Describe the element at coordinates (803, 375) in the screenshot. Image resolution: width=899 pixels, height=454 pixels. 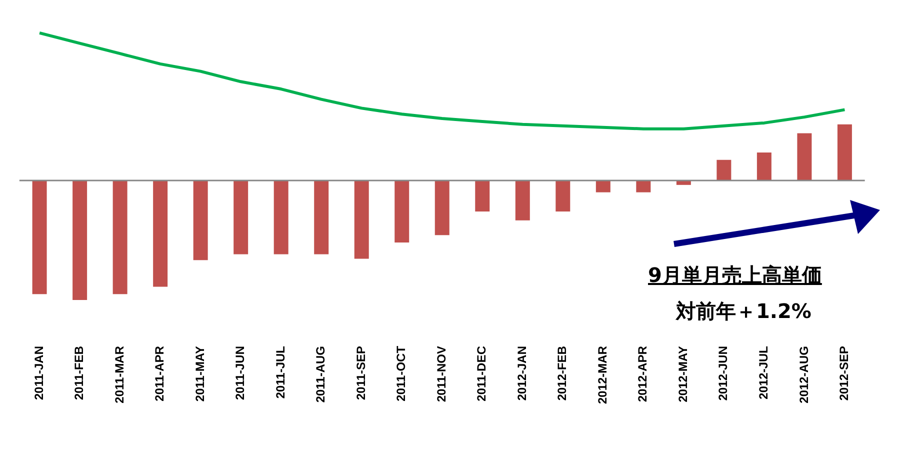
I see `x-tick-label: 2012-AUG` at that location.